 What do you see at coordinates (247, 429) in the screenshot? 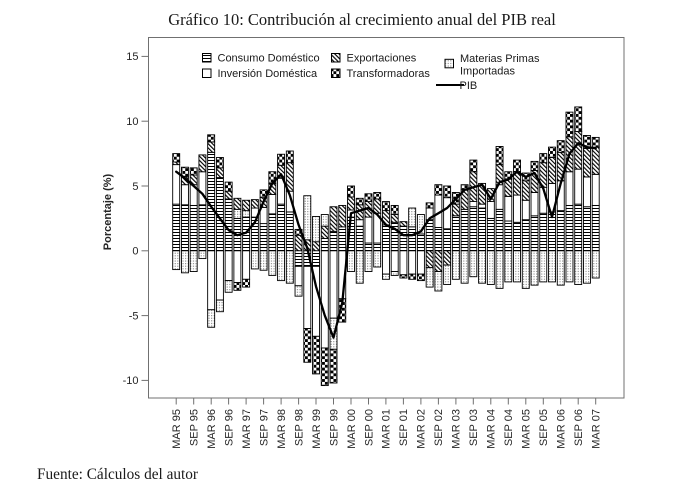
I see `svg-text: MAR 97` at bounding box center [247, 429].